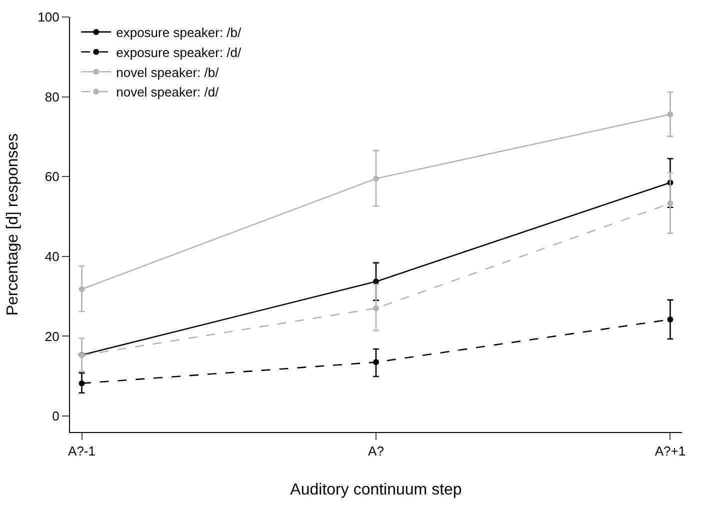 The image size is (702, 512). I want to click on x-tick-label: A?+1, so click(670, 451).